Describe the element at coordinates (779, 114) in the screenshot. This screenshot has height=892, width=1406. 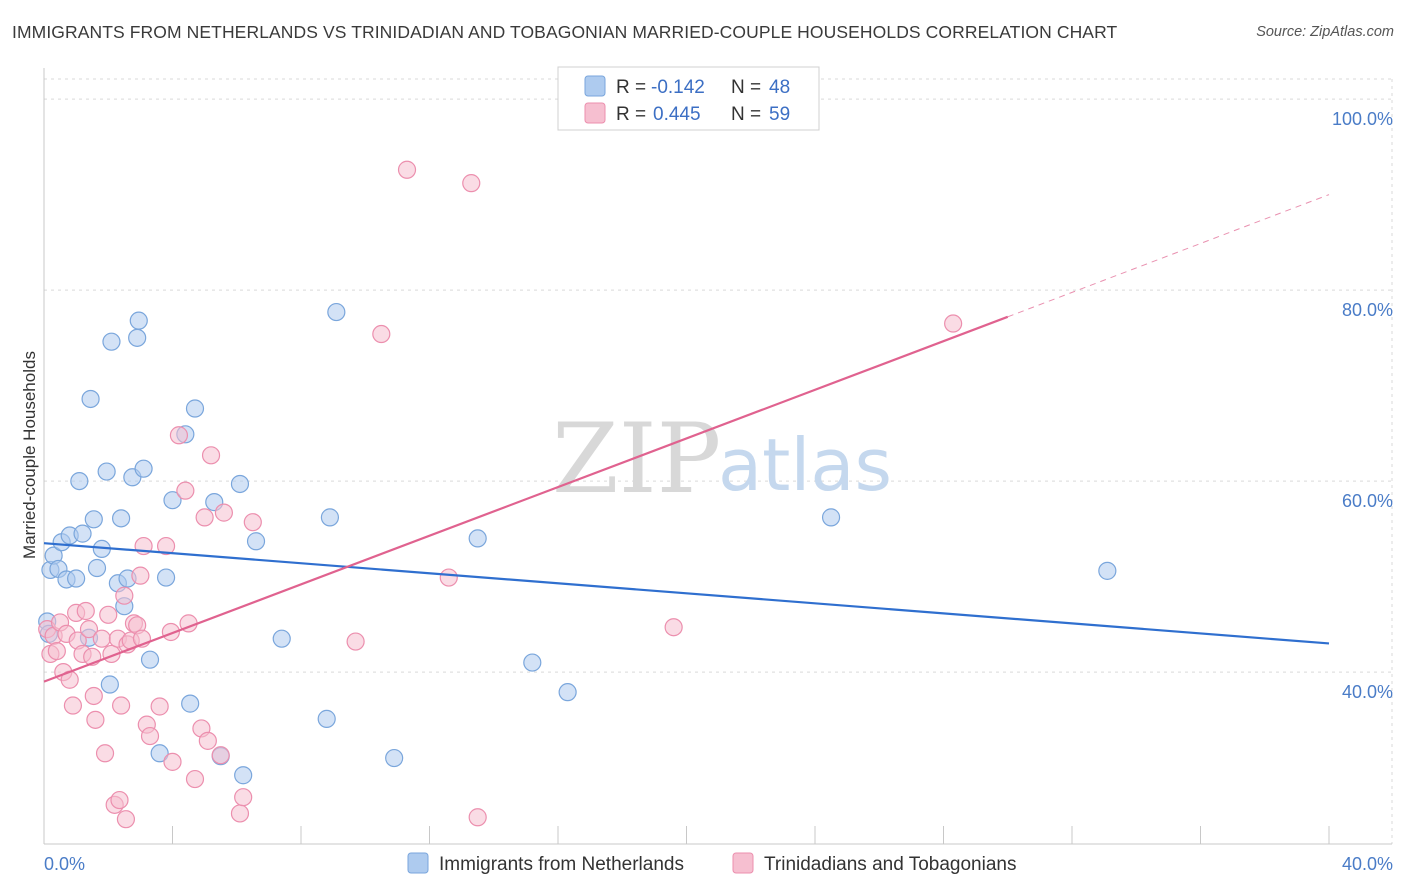
I see `legend-n-value-pink: 59` at that location.